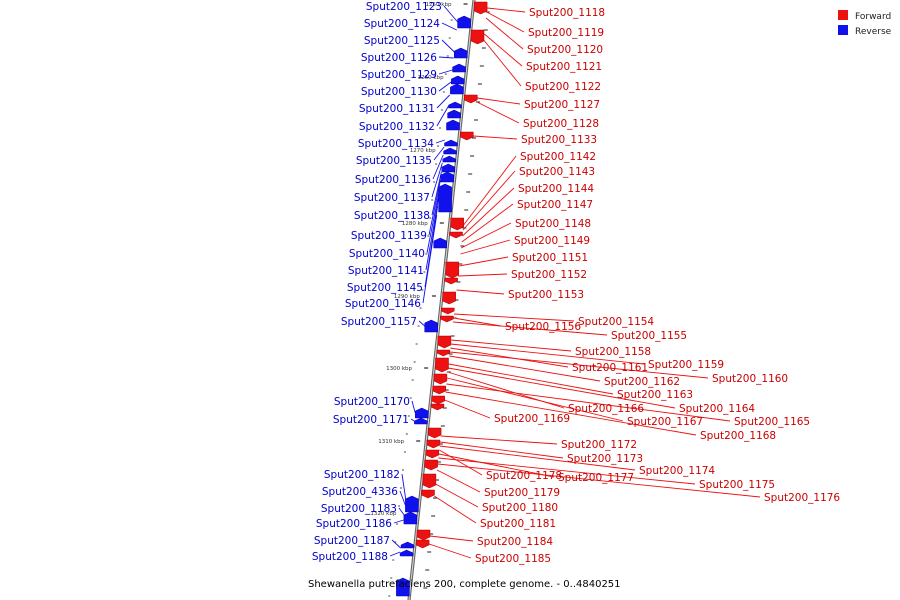 The width and height of the screenshot is (900, 600). What do you see at coordinates (402, 41) in the screenshot?
I see `reverse-gene-label: Sput200_1125` at bounding box center [402, 41].